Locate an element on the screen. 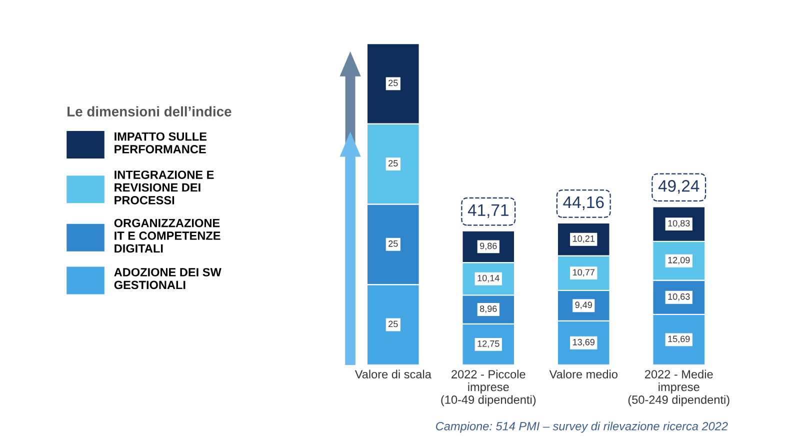 The image size is (800, 445). total-label: 41,71 is located at coordinates (488, 211).